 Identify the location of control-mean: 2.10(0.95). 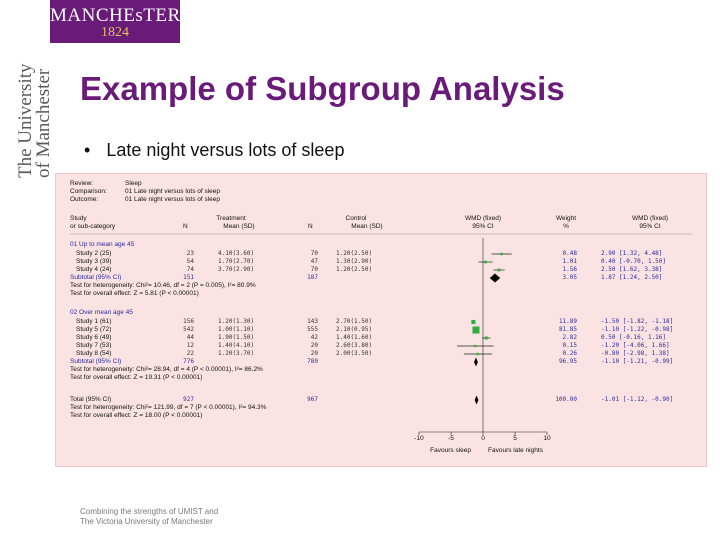
(354, 329).